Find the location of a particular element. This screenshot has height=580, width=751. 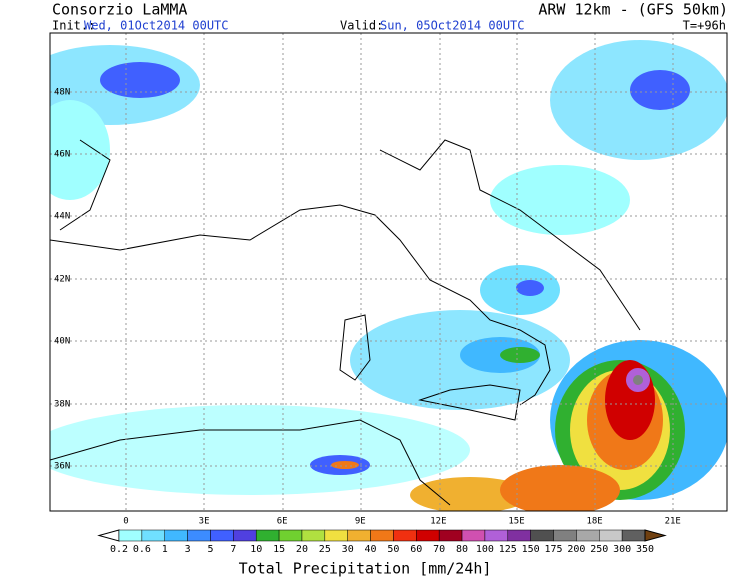

lat-label: 36N is located at coordinates (62, 467).